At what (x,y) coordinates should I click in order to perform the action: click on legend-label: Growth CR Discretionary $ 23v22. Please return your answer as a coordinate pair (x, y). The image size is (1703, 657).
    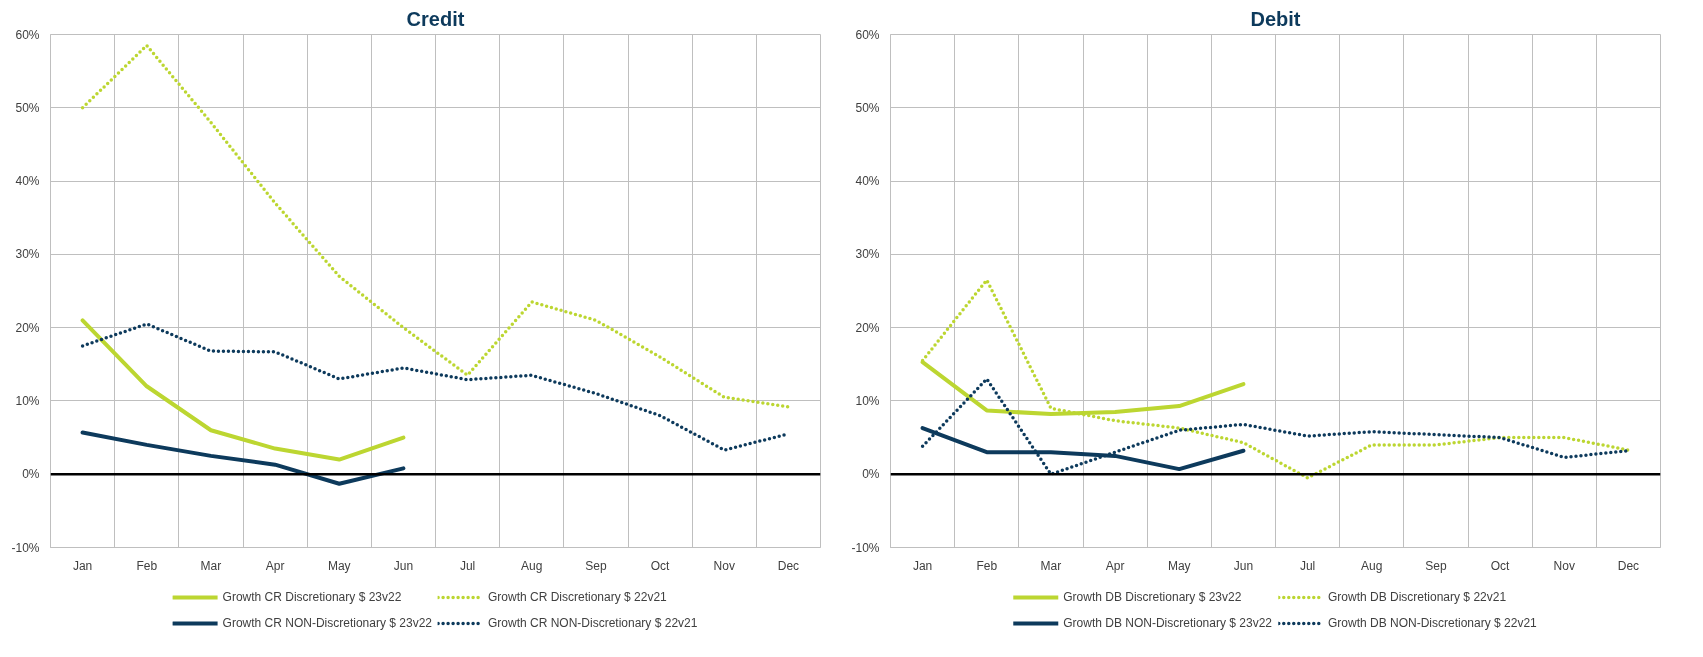
    Looking at the image, I should click on (312, 597).